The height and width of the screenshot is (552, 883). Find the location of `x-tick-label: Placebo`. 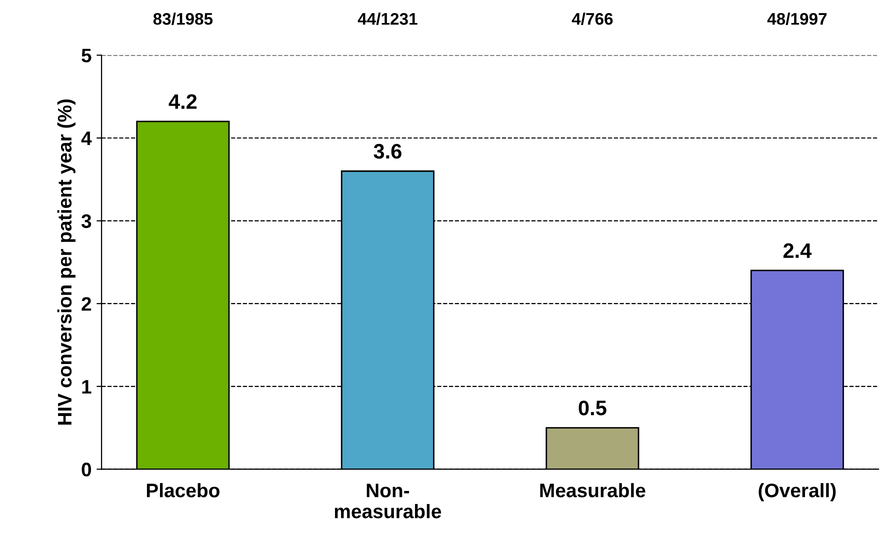

x-tick-label: Placebo is located at coordinates (183, 490).